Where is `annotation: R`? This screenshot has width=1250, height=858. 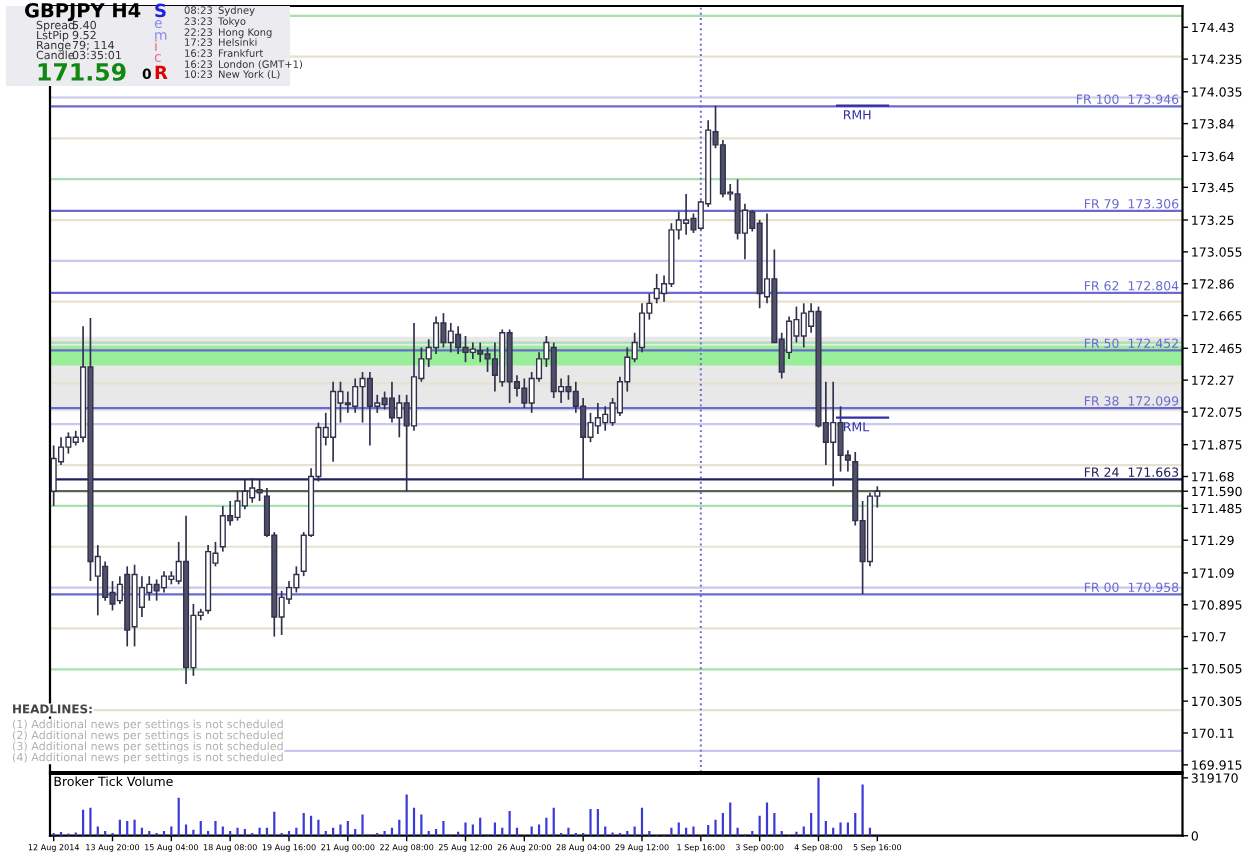
annotation: R is located at coordinates (161, 72).